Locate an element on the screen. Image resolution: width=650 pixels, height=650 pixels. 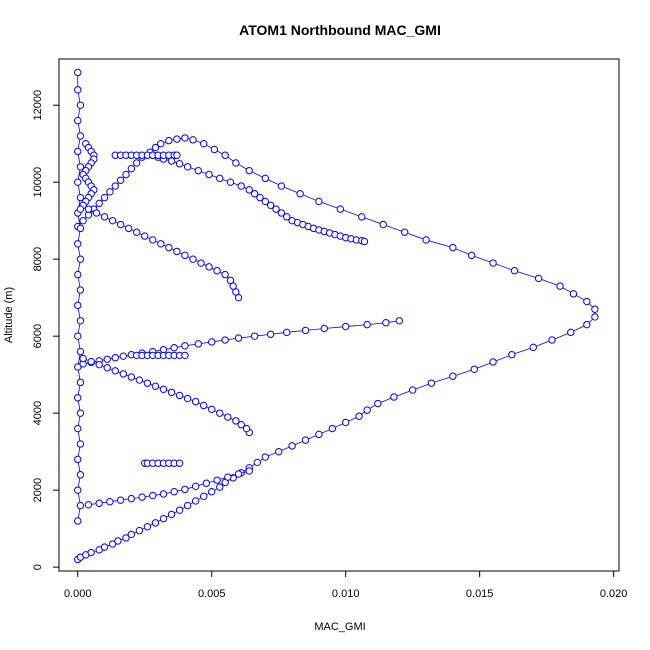
x-tick-label: 0.000 is located at coordinates (78, 594).